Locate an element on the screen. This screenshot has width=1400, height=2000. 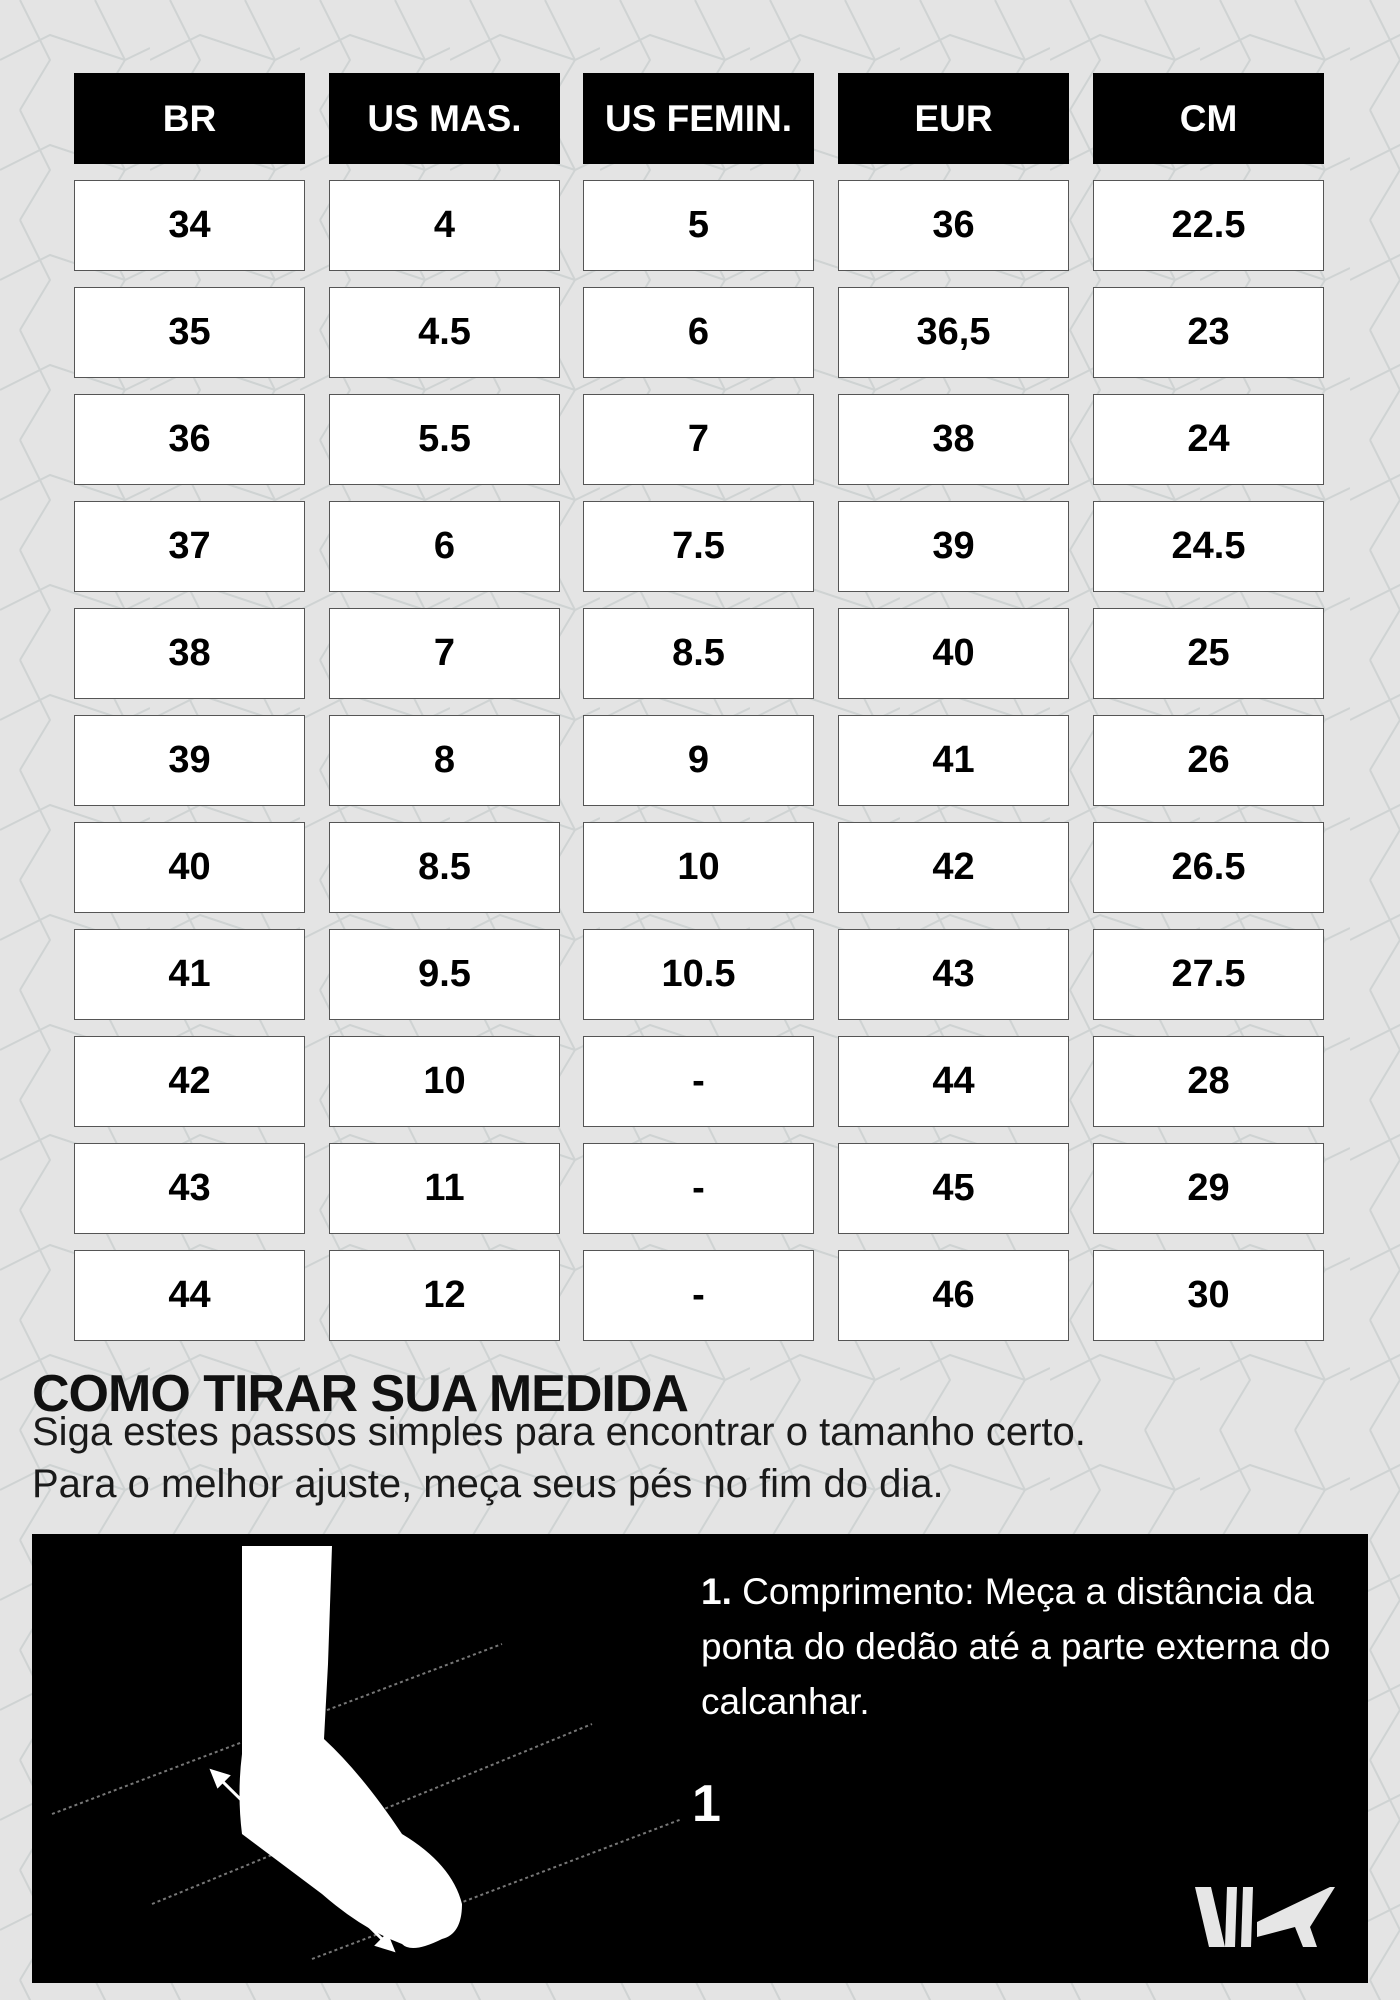
cell-us-mas: 5.5 is located at coordinates (444, 439).